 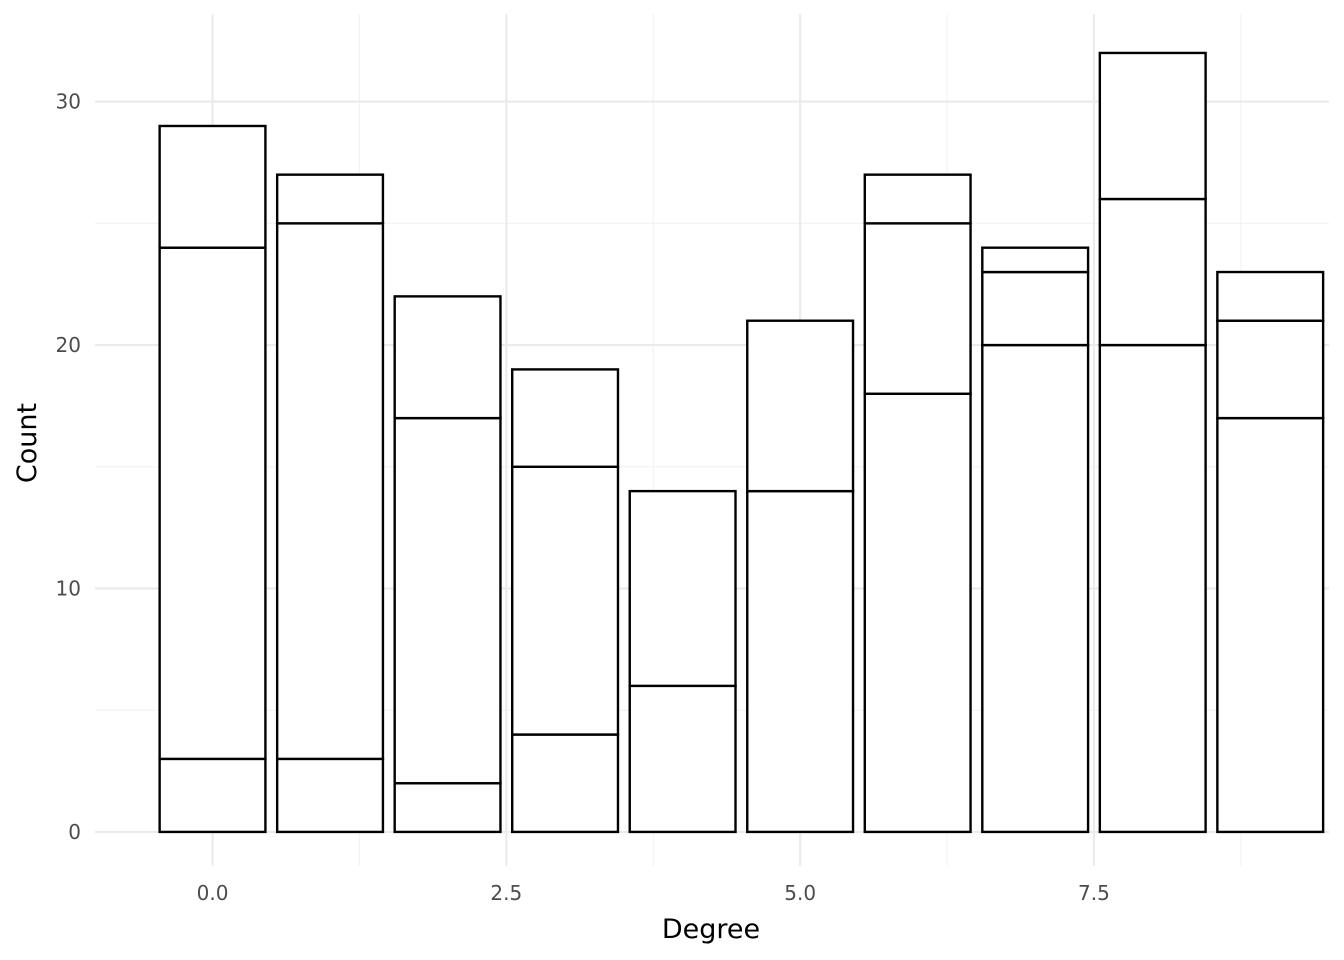 What do you see at coordinates (506, 893) in the screenshot?
I see `x-tick-label: 2.5` at bounding box center [506, 893].